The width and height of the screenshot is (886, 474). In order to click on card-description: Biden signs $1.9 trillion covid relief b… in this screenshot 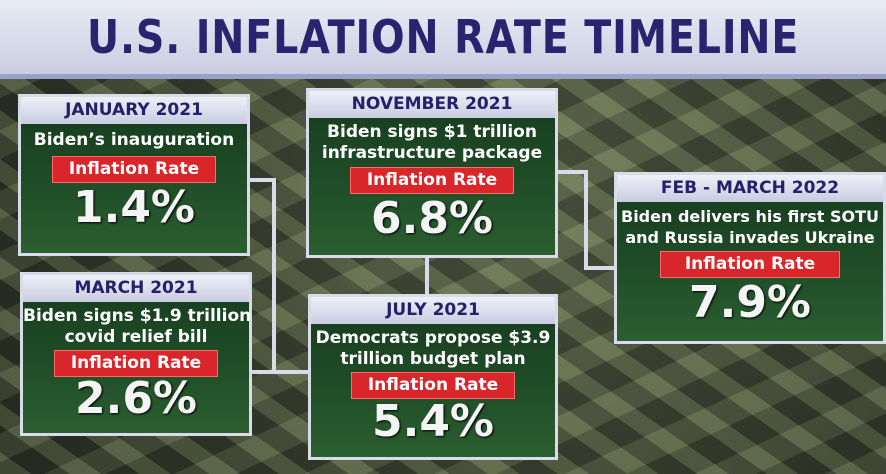, I will do `click(137, 326)`.